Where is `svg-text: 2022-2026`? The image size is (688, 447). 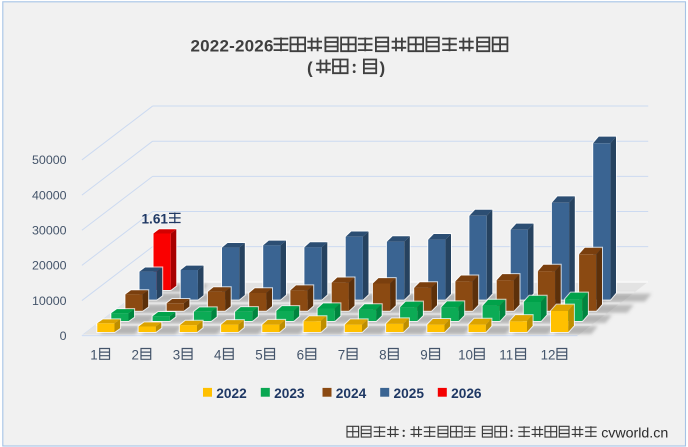
svg-text: 2022-2026 is located at coordinates (232, 46).